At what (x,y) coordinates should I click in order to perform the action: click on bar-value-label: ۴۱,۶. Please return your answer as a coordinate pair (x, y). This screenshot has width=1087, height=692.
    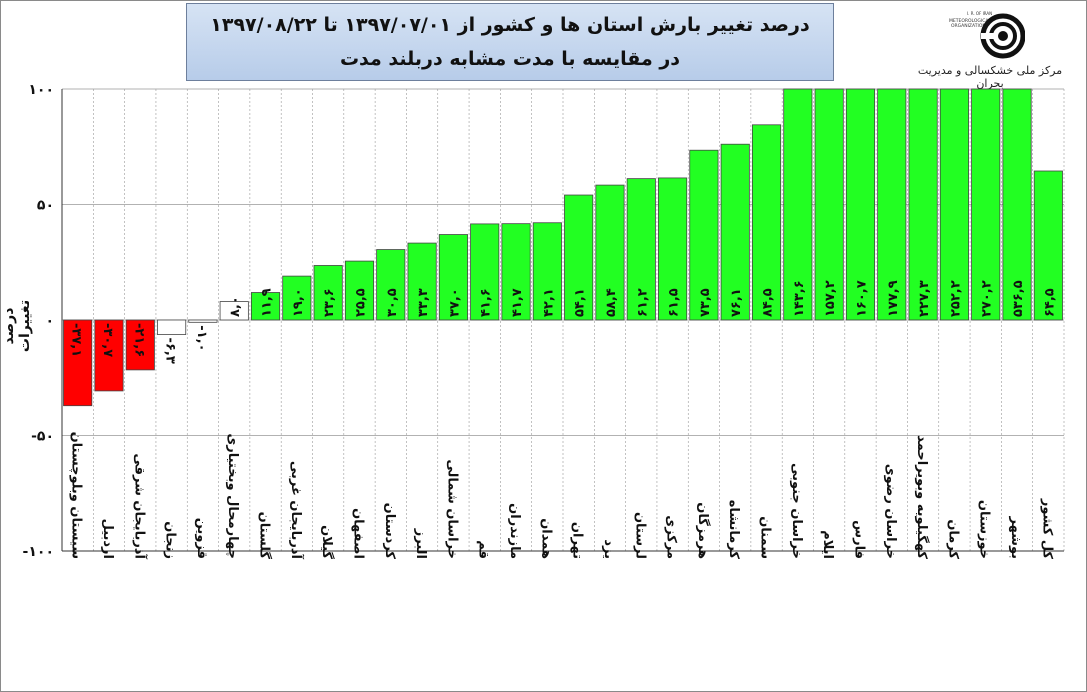
    Looking at the image, I should click on (486, 302).